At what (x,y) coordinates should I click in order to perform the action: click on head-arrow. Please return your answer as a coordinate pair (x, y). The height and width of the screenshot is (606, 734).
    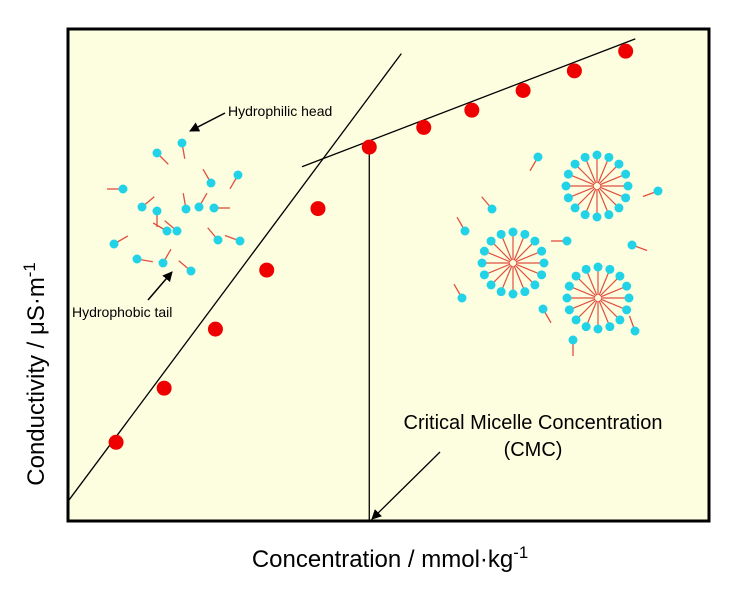
    Looking at the image, I should click on (207, 122).